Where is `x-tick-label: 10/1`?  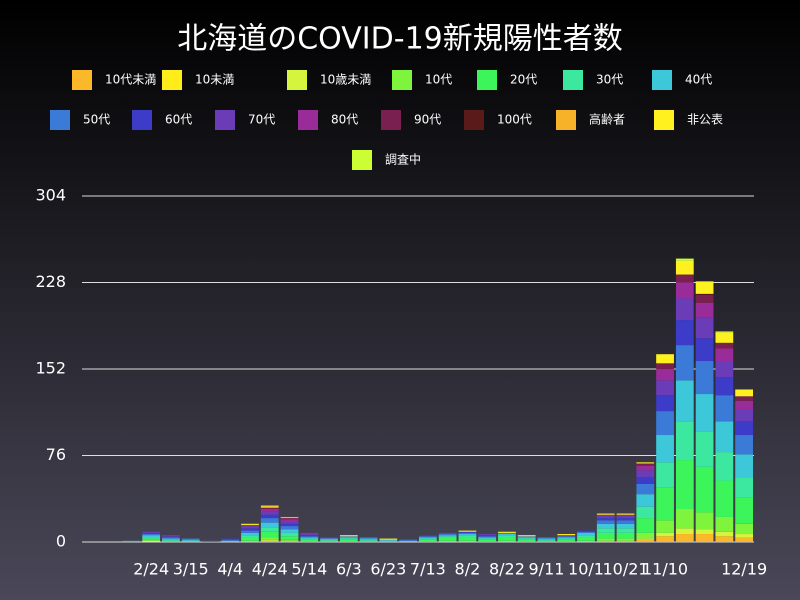 x-tick-label: 10/1 is located at coordinates (586, 569).